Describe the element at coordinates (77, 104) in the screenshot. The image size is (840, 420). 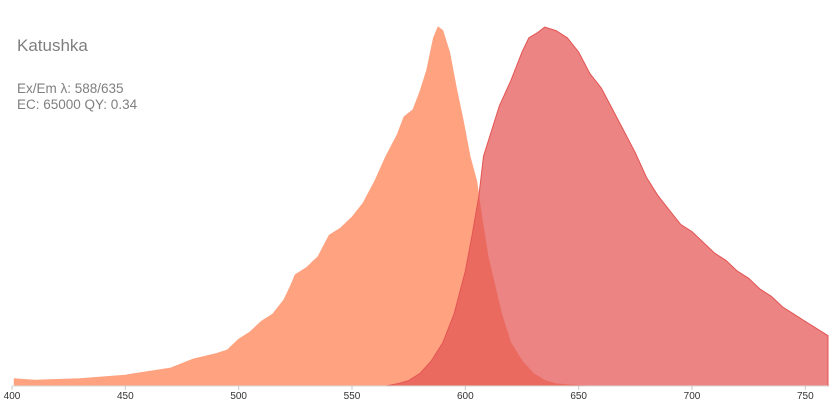
I see `ec-qy-info: EC: 65000 QY: 0.34` at that location.